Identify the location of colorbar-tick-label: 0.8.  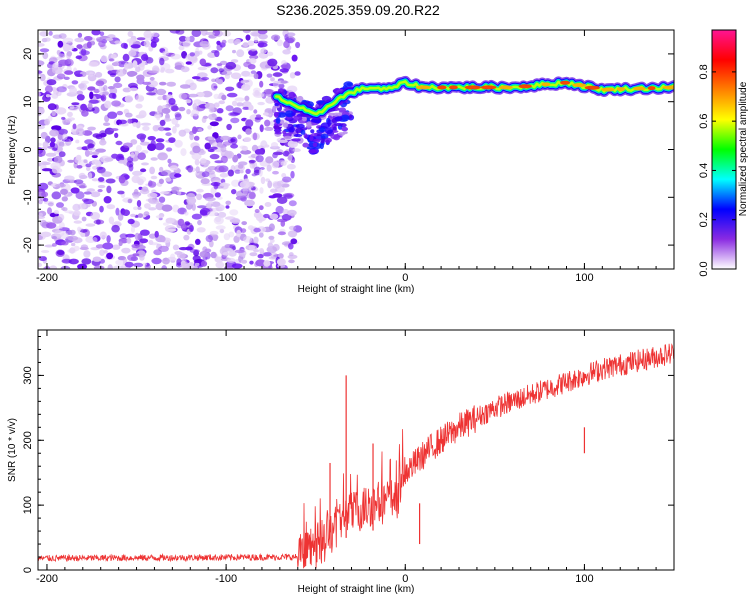
(704, 71).